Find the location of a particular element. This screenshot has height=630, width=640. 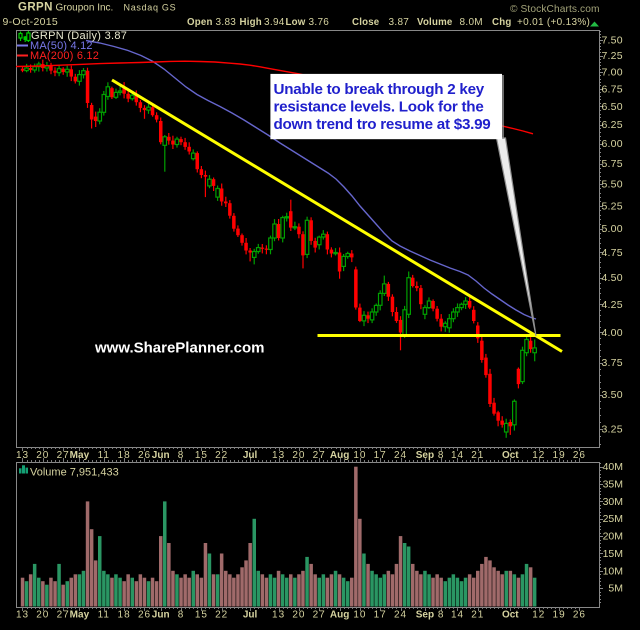

svg-text: 9-Oct-2015 is located at coordinates (31, 22).